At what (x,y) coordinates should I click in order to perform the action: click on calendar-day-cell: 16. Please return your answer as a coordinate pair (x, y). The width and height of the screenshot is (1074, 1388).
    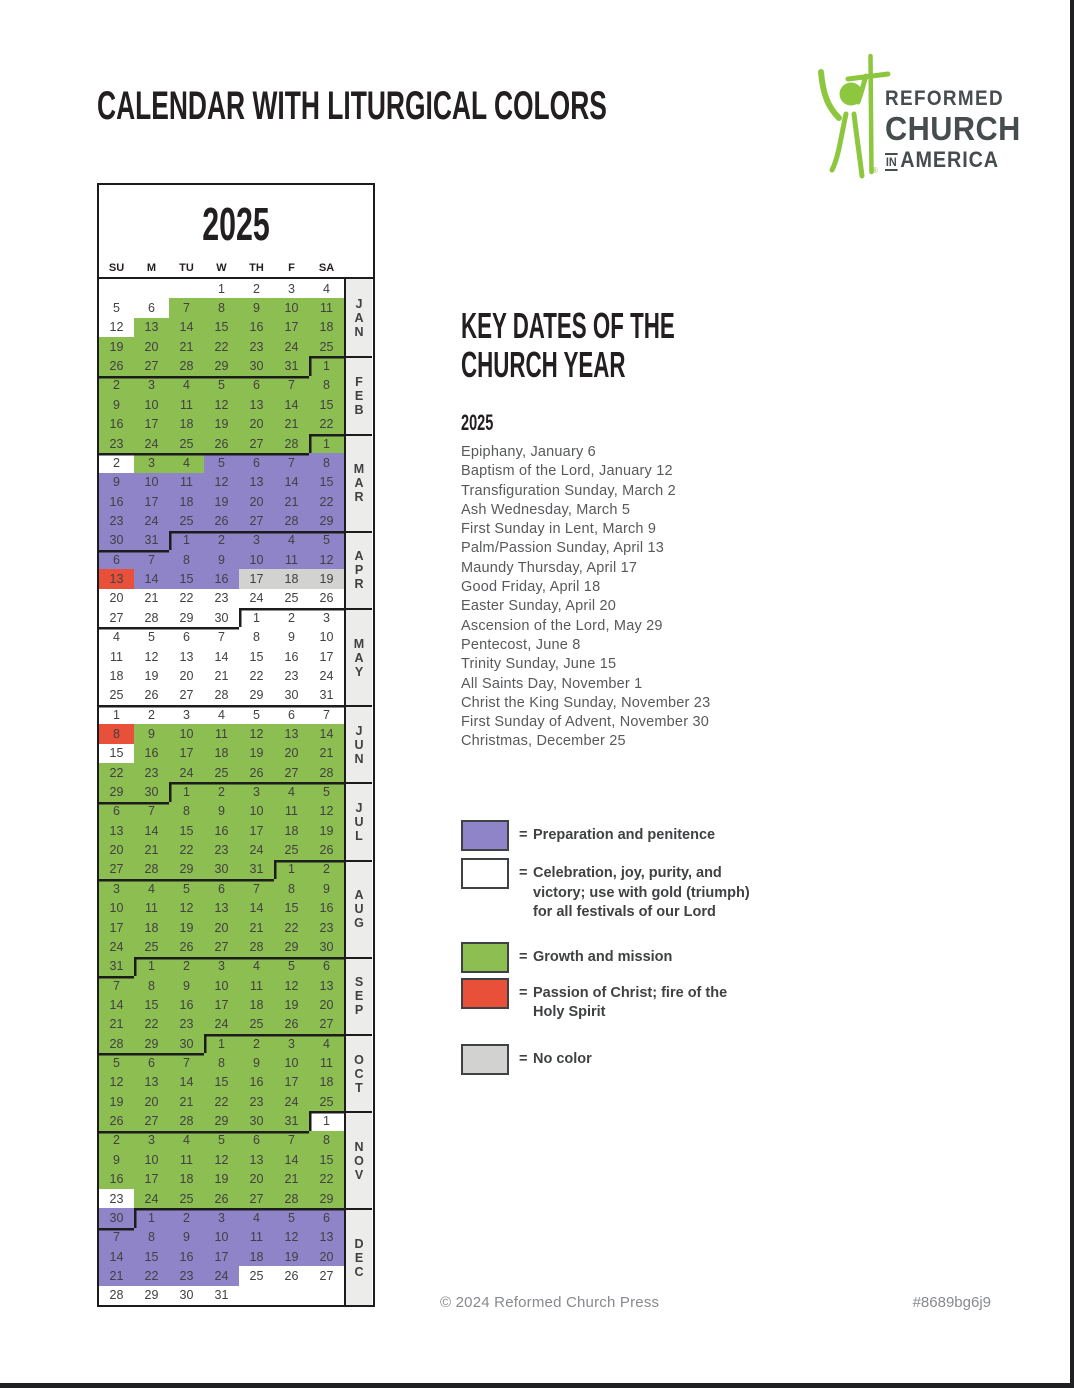
    Looking at the image, I should click on (291, 656).